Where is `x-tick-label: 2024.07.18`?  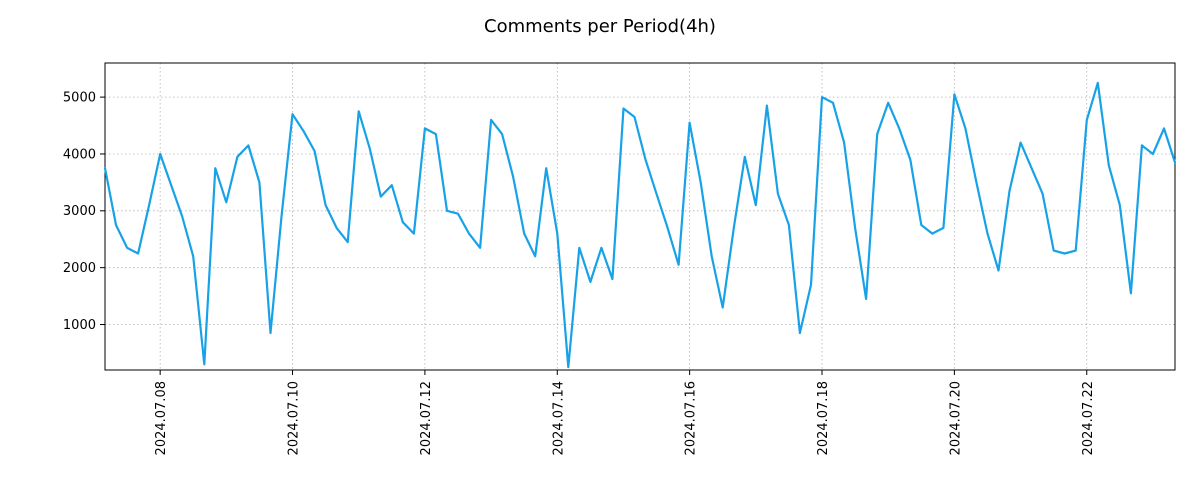 x-tick-label: 2024.07.18 is located at coordinates (823, 418).